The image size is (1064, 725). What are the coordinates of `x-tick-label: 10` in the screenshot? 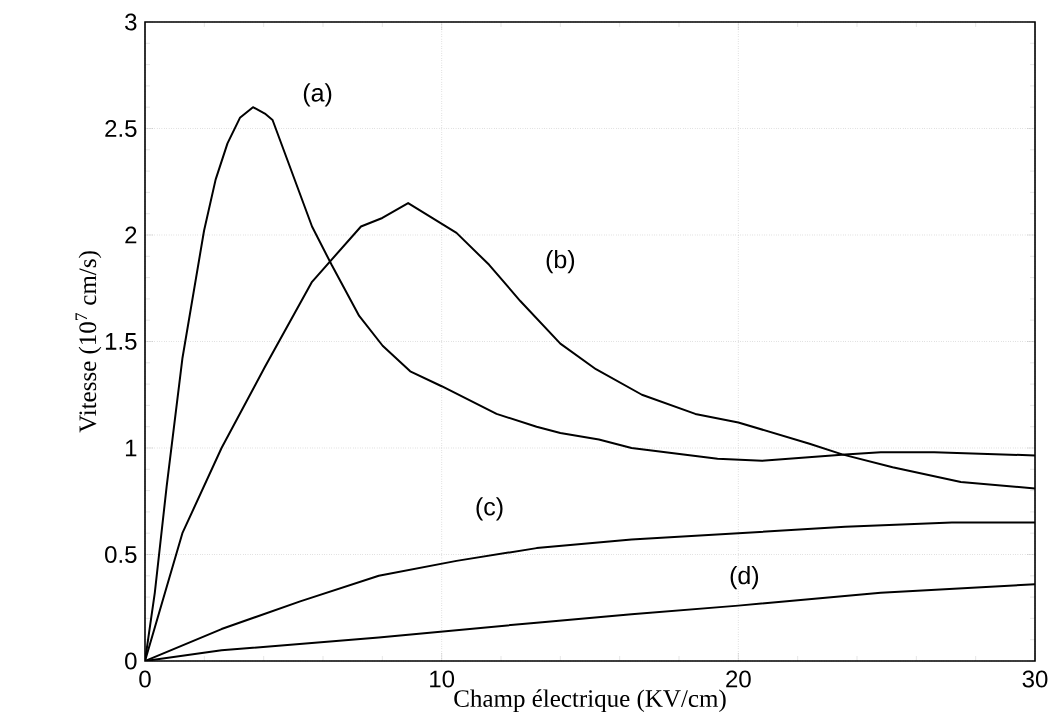 It's located at (442, 679).